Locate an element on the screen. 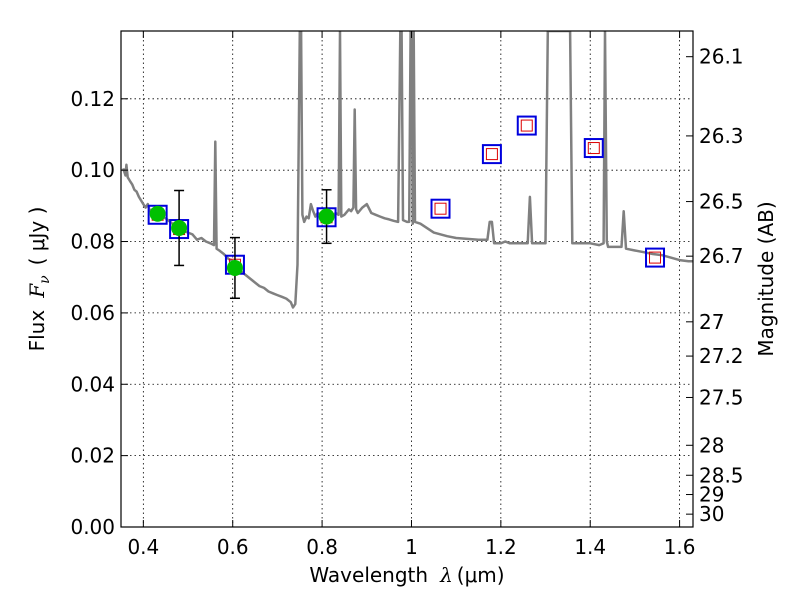  magnitude-tick-label: 29 is located at coordinates (711, 495).